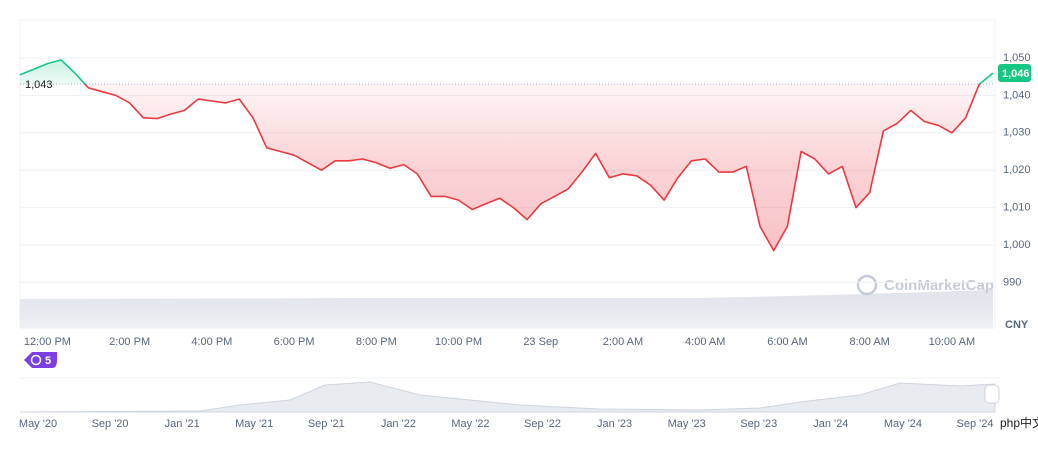 Image resolution: width=1038 pixels, height=453 pixels. Describe the element at coordinates (376, 342) in the screenshot. I see `x-tick-label: 8:00 PM` at that location.